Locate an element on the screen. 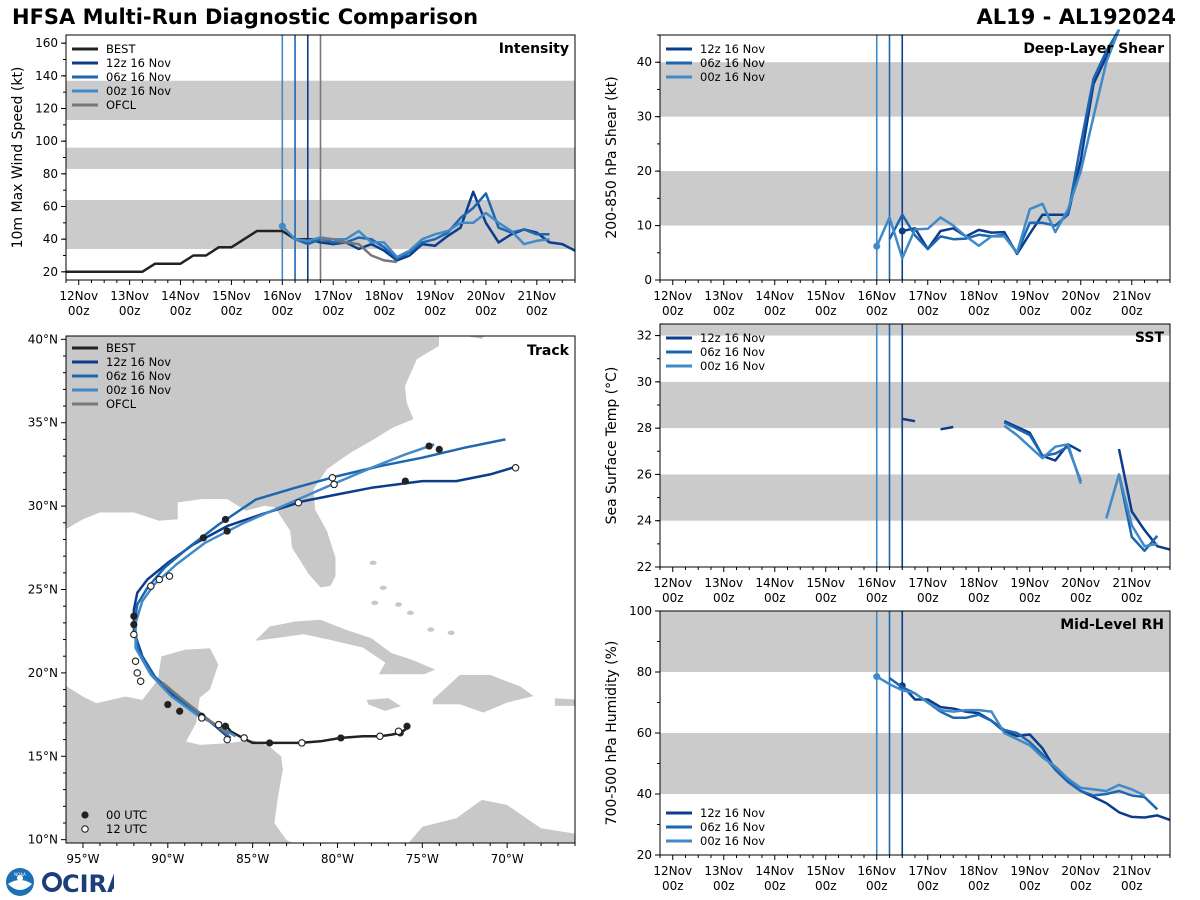 The width and height of the screenshot is (1200, 900). y-tick-label: 160 is located at coordinates (46, 43).